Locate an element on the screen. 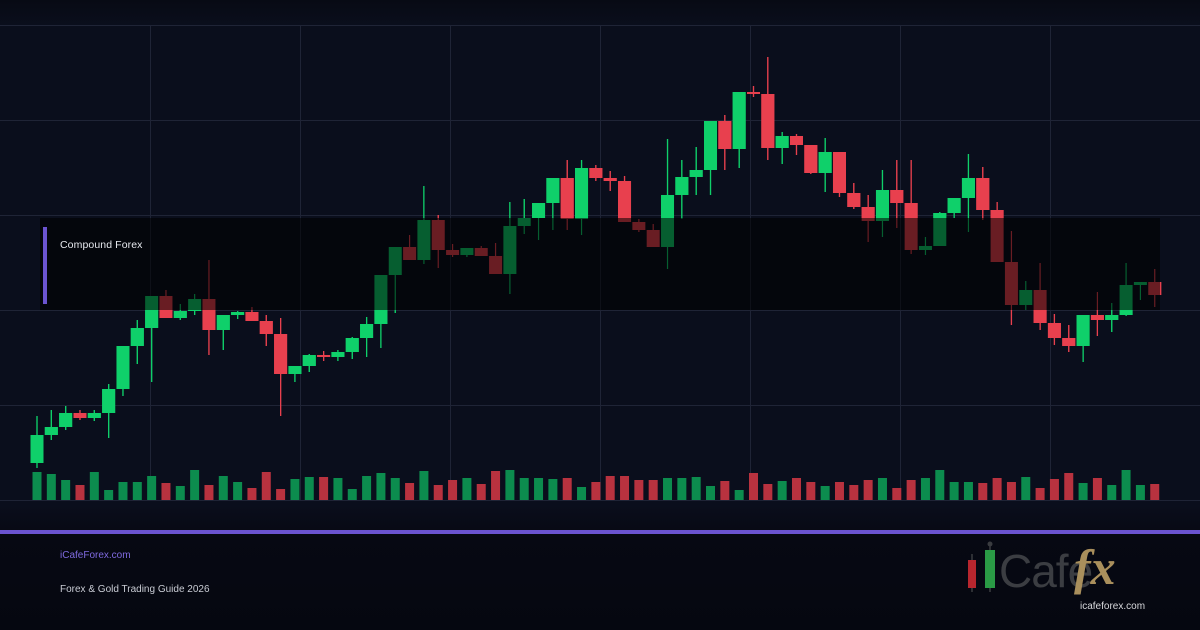 The height and width of the screenshot is (630, 1200). overlay-accent-bar is located at coordinates (45, 265).